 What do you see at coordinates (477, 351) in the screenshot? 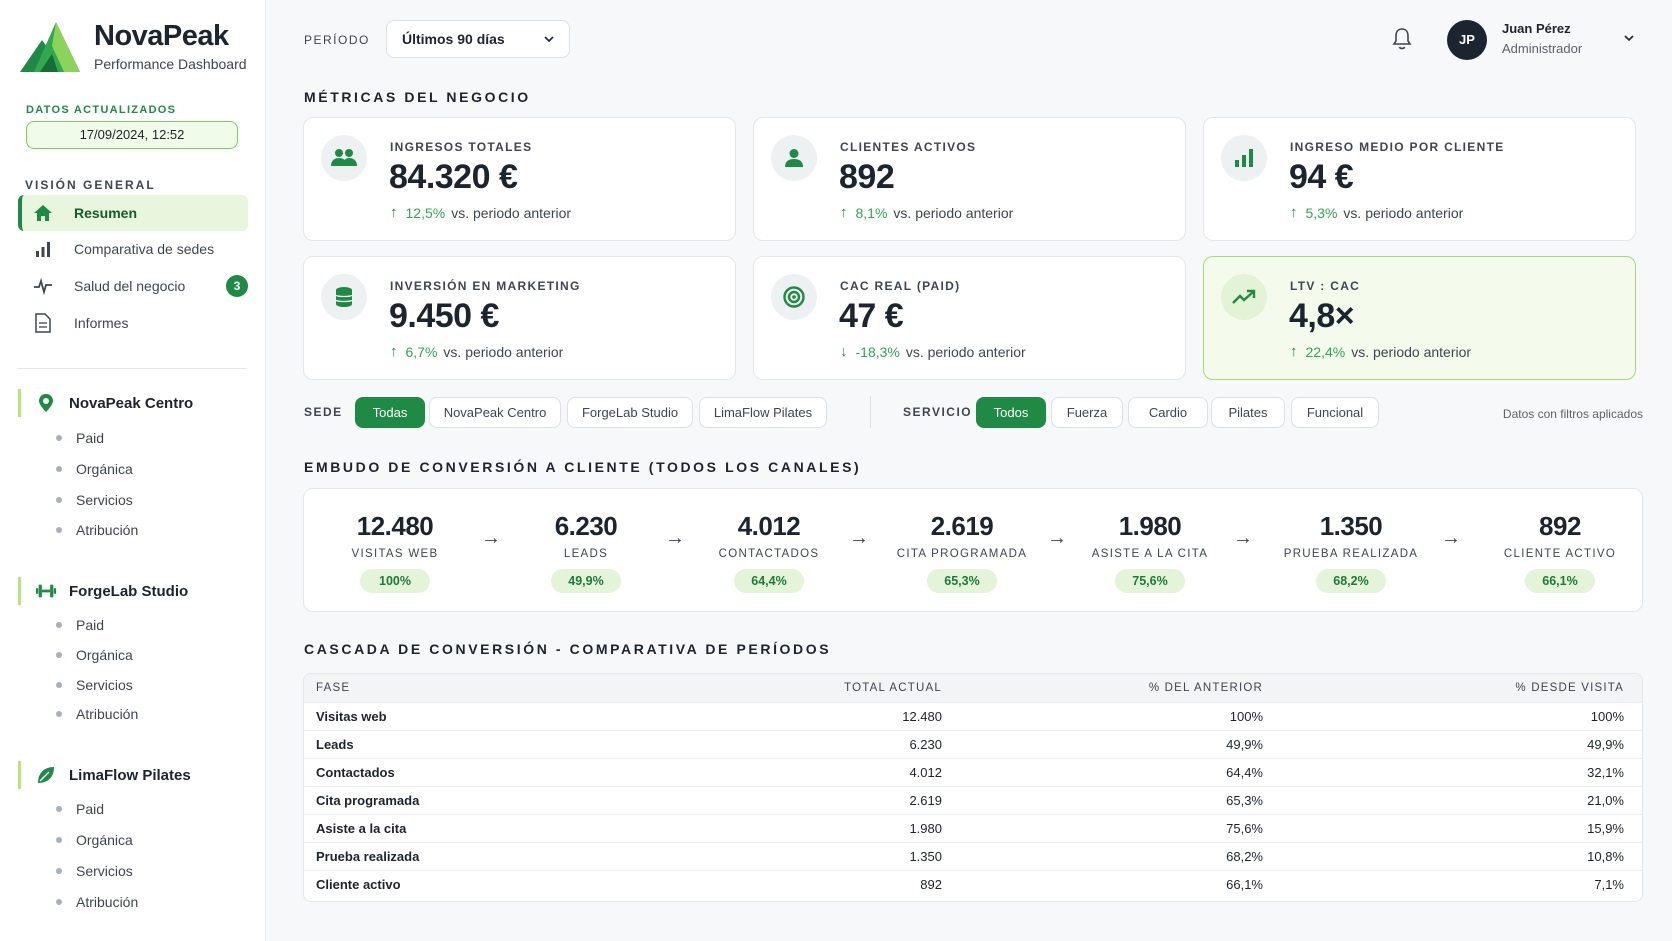
I see `kpi-delta: ↑ 6,7% vs. periodo anterior` at bounding box center [477, 351].